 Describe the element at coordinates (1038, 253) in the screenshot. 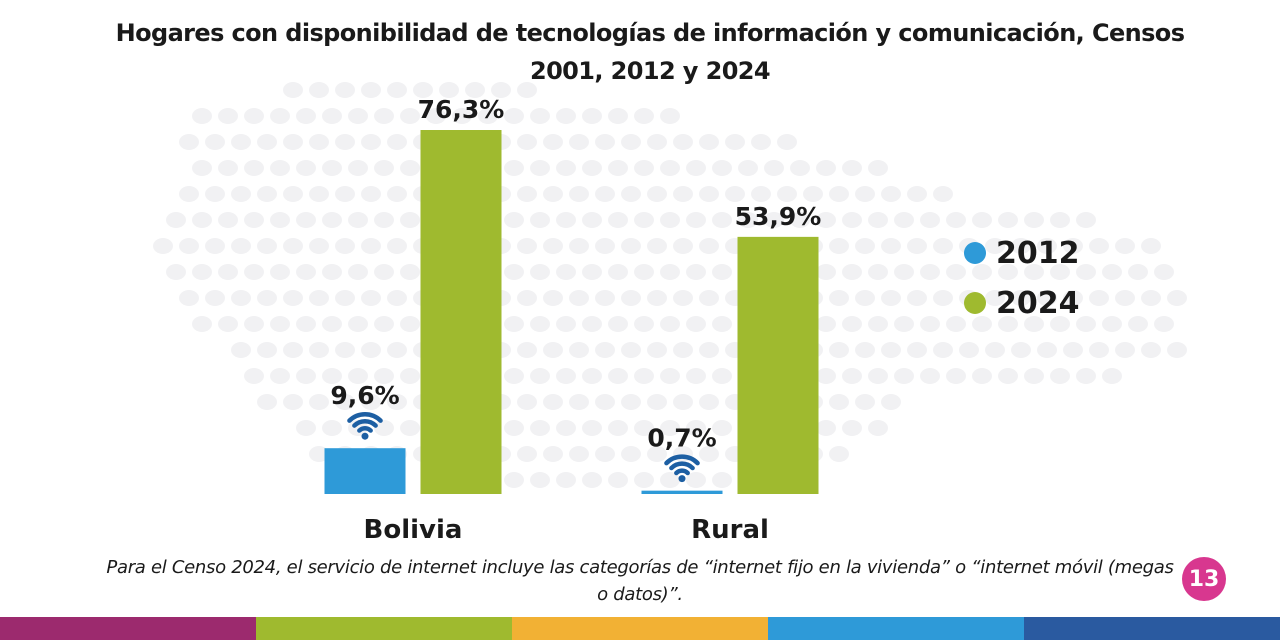

I see `legend-label-2012: 2012` at that location.